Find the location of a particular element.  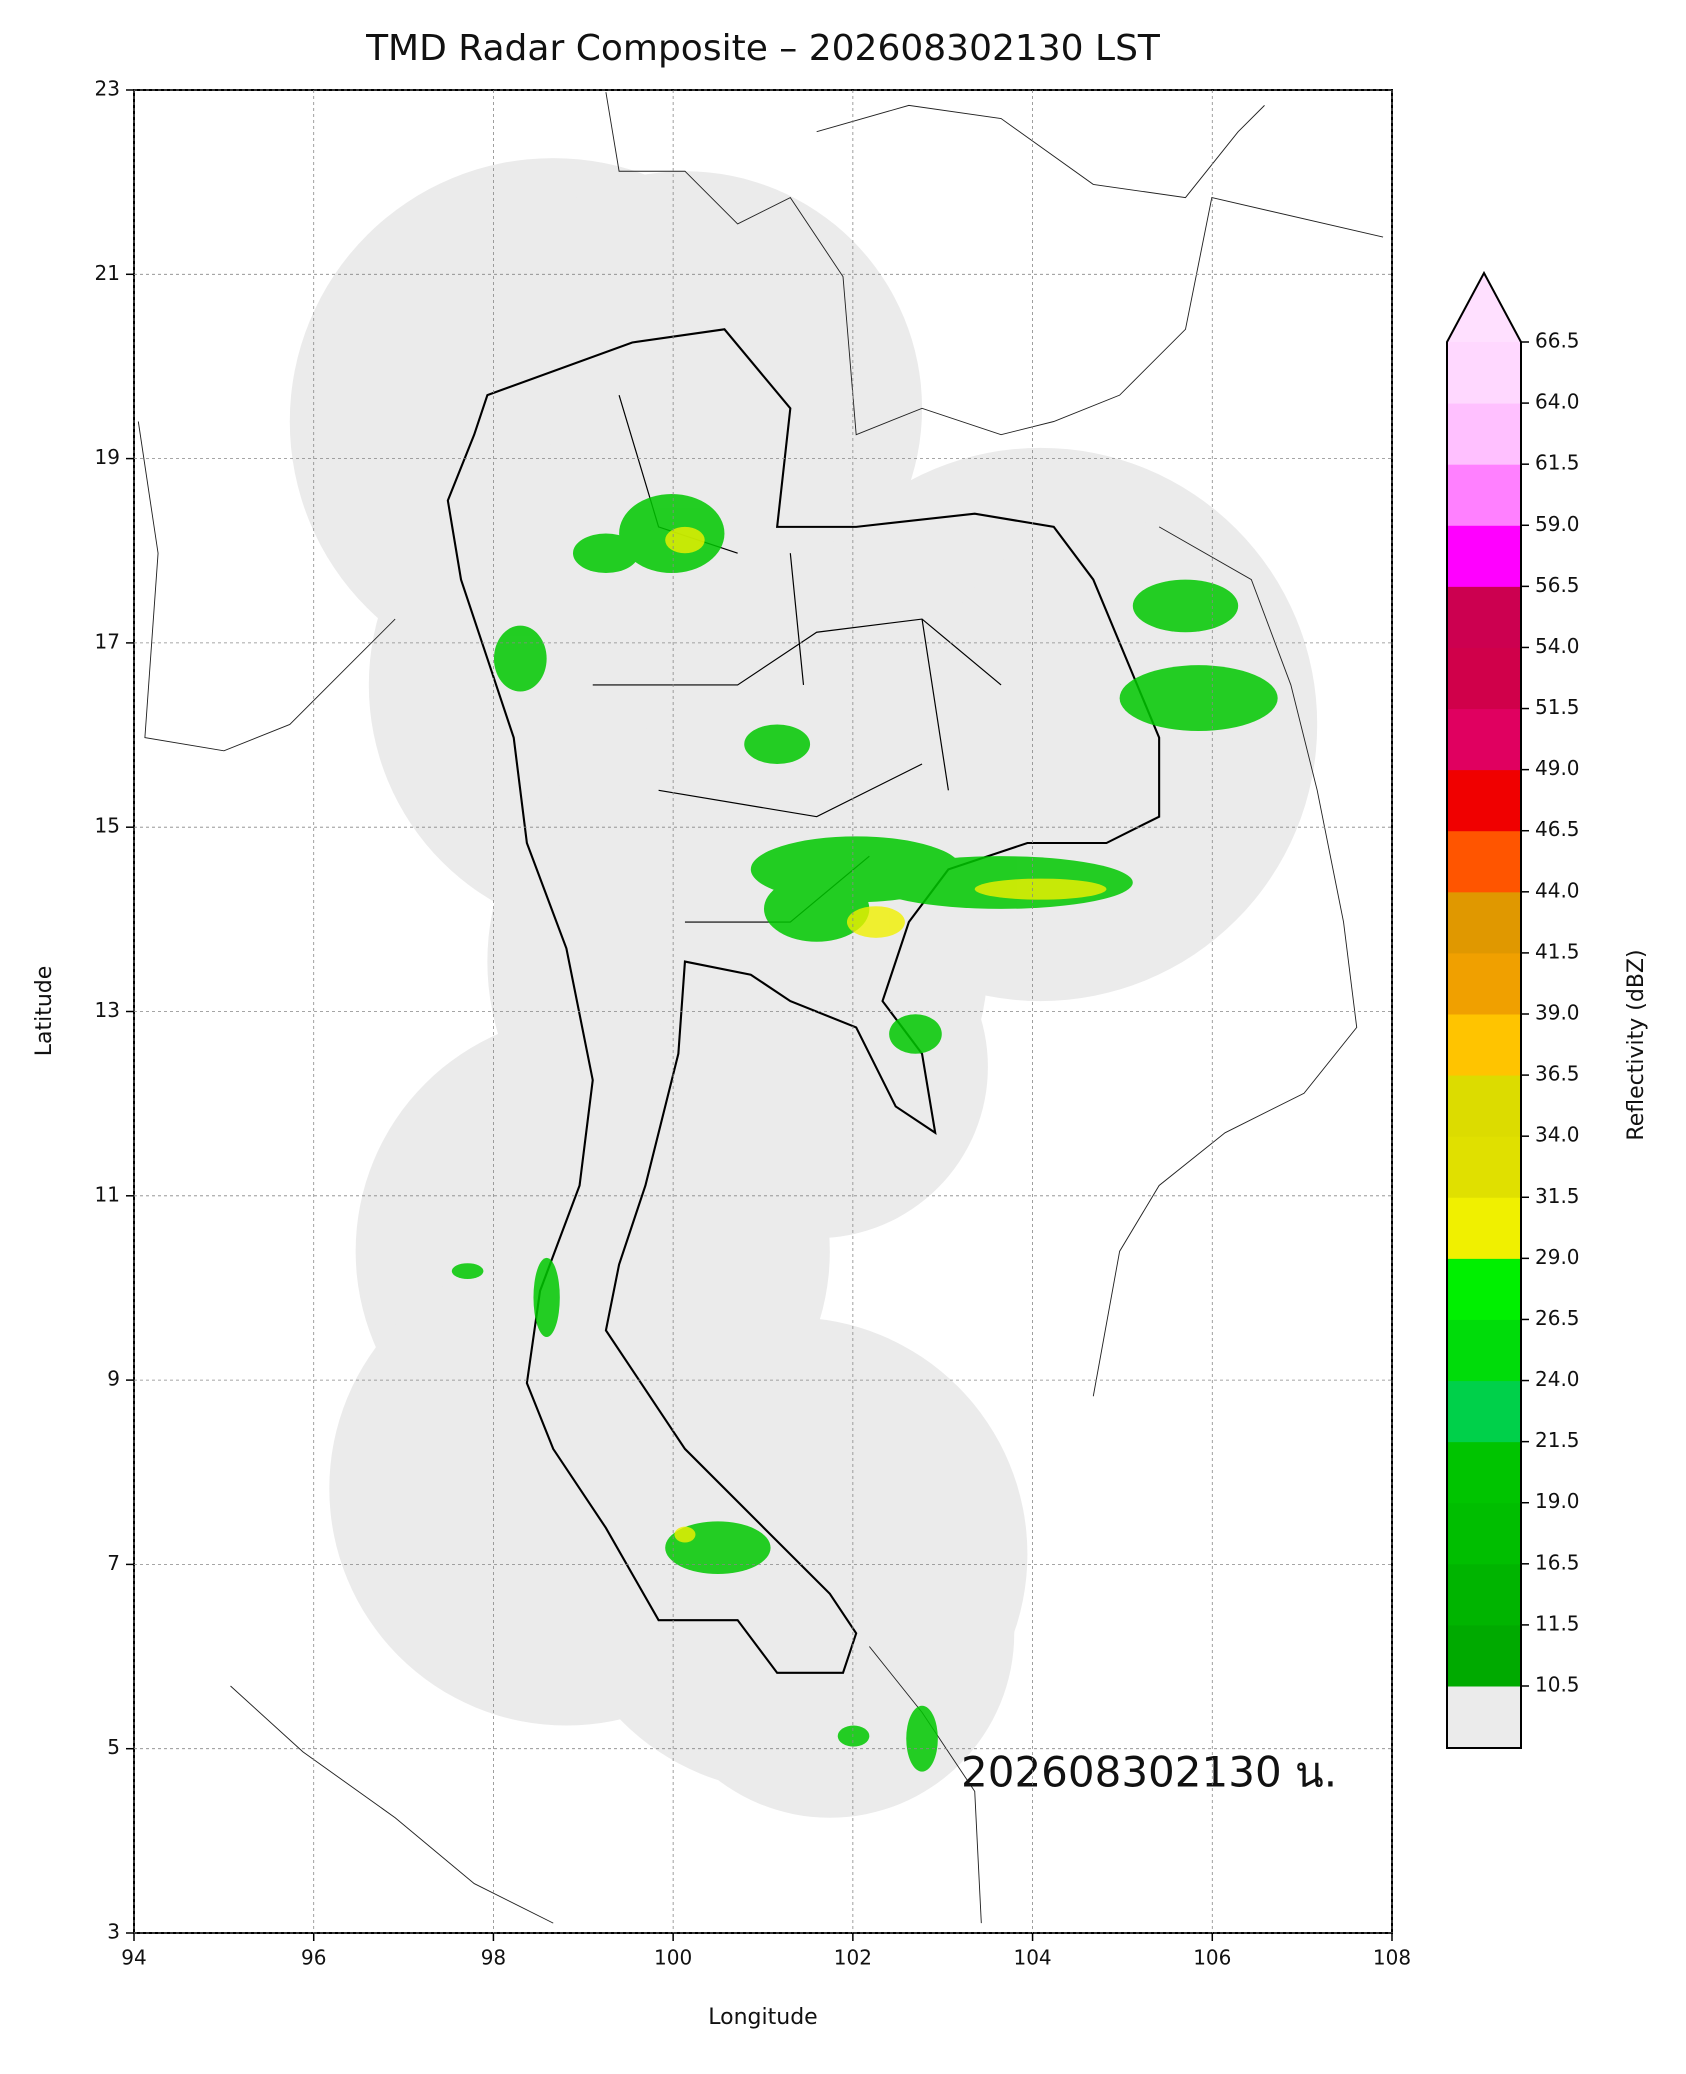

chart-title: TMD Radar Composite – 202608302130 LST is located at coordinates (763, 48).